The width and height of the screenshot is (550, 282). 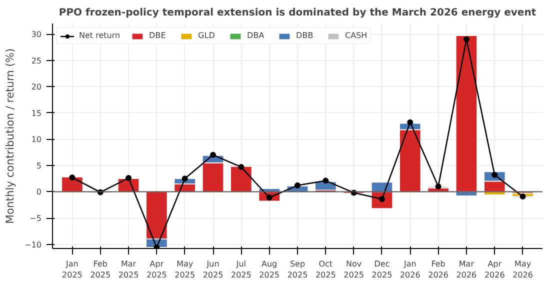 What do you see at coordinates (269, 270) in the screenshot?
I see `x-tick-label: Aug 2025` at bounding box center [269, 270].